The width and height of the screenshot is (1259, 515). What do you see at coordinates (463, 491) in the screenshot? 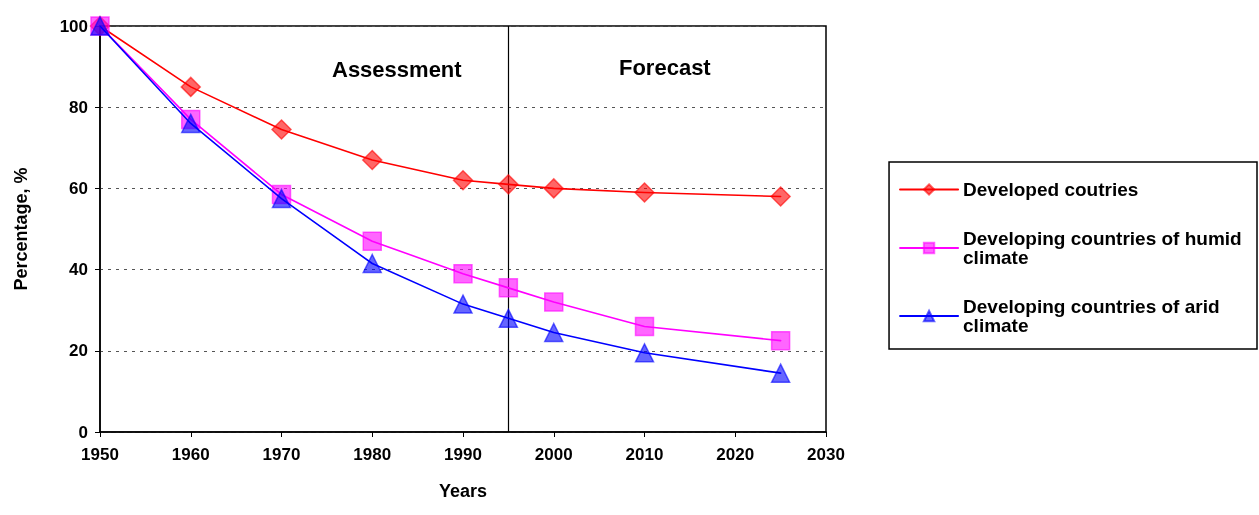
I see `x-axis-title: Years` at bounding box center [463, 491].